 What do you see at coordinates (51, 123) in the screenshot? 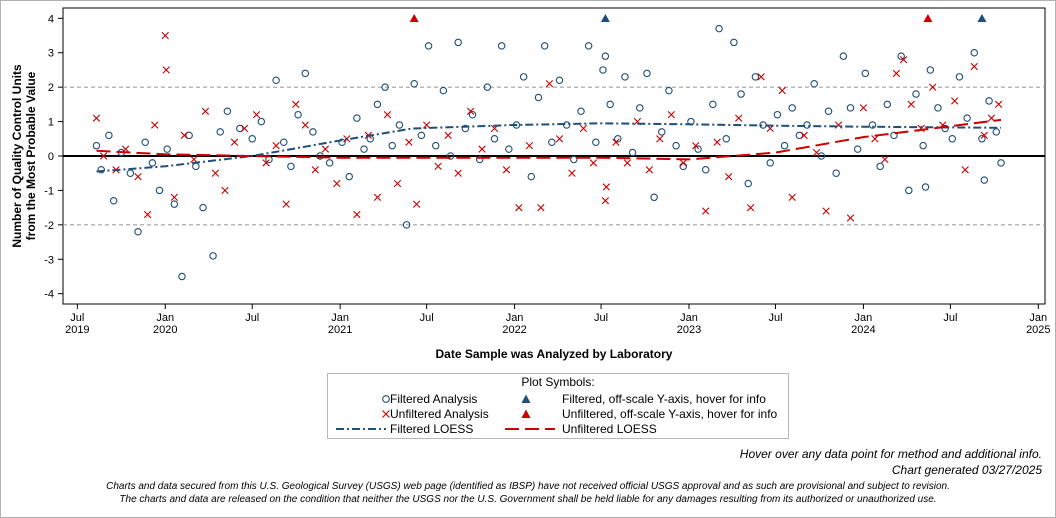
I see `y-tick-label: 1` at bounding box center [51, 123].